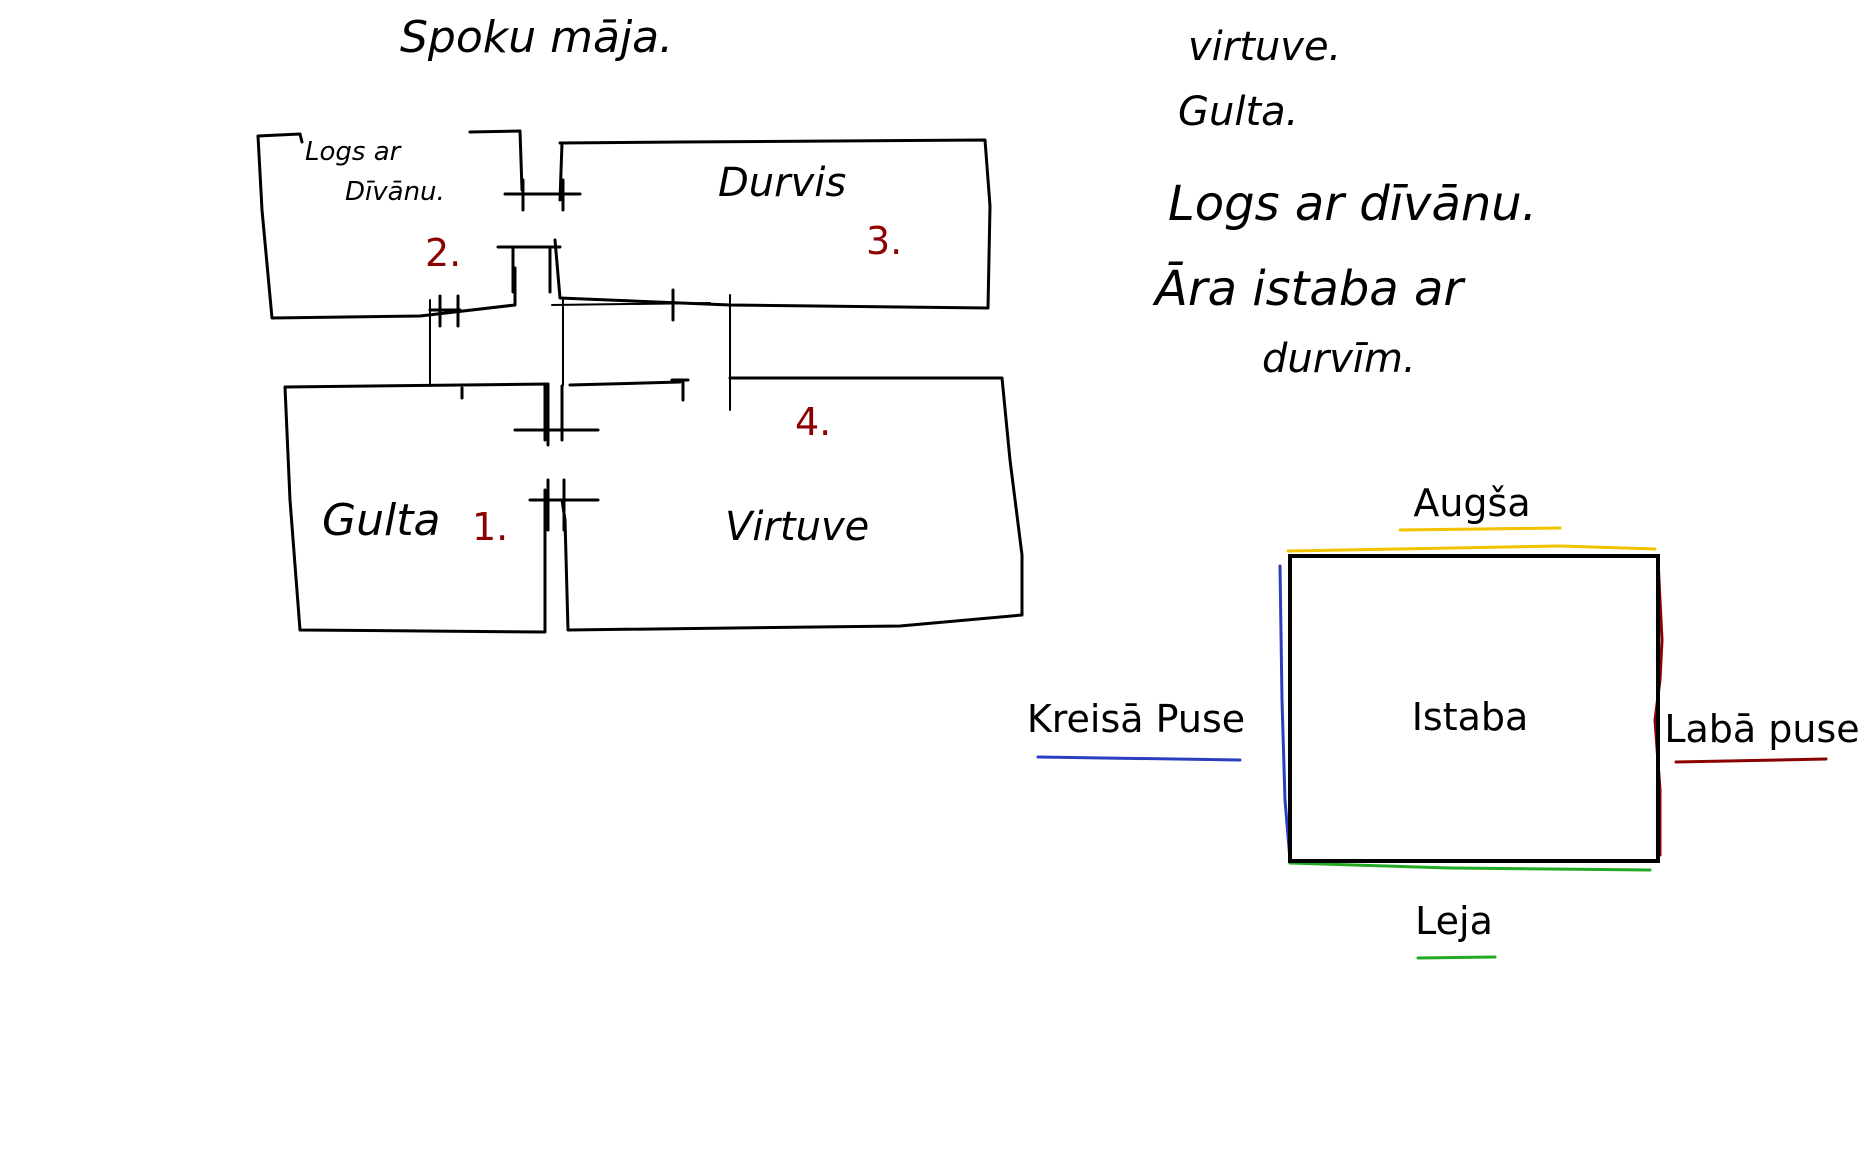  Describe the element at coordinates (813, 422) in the screenshot. I see `room-4-number: 4.` at that location.